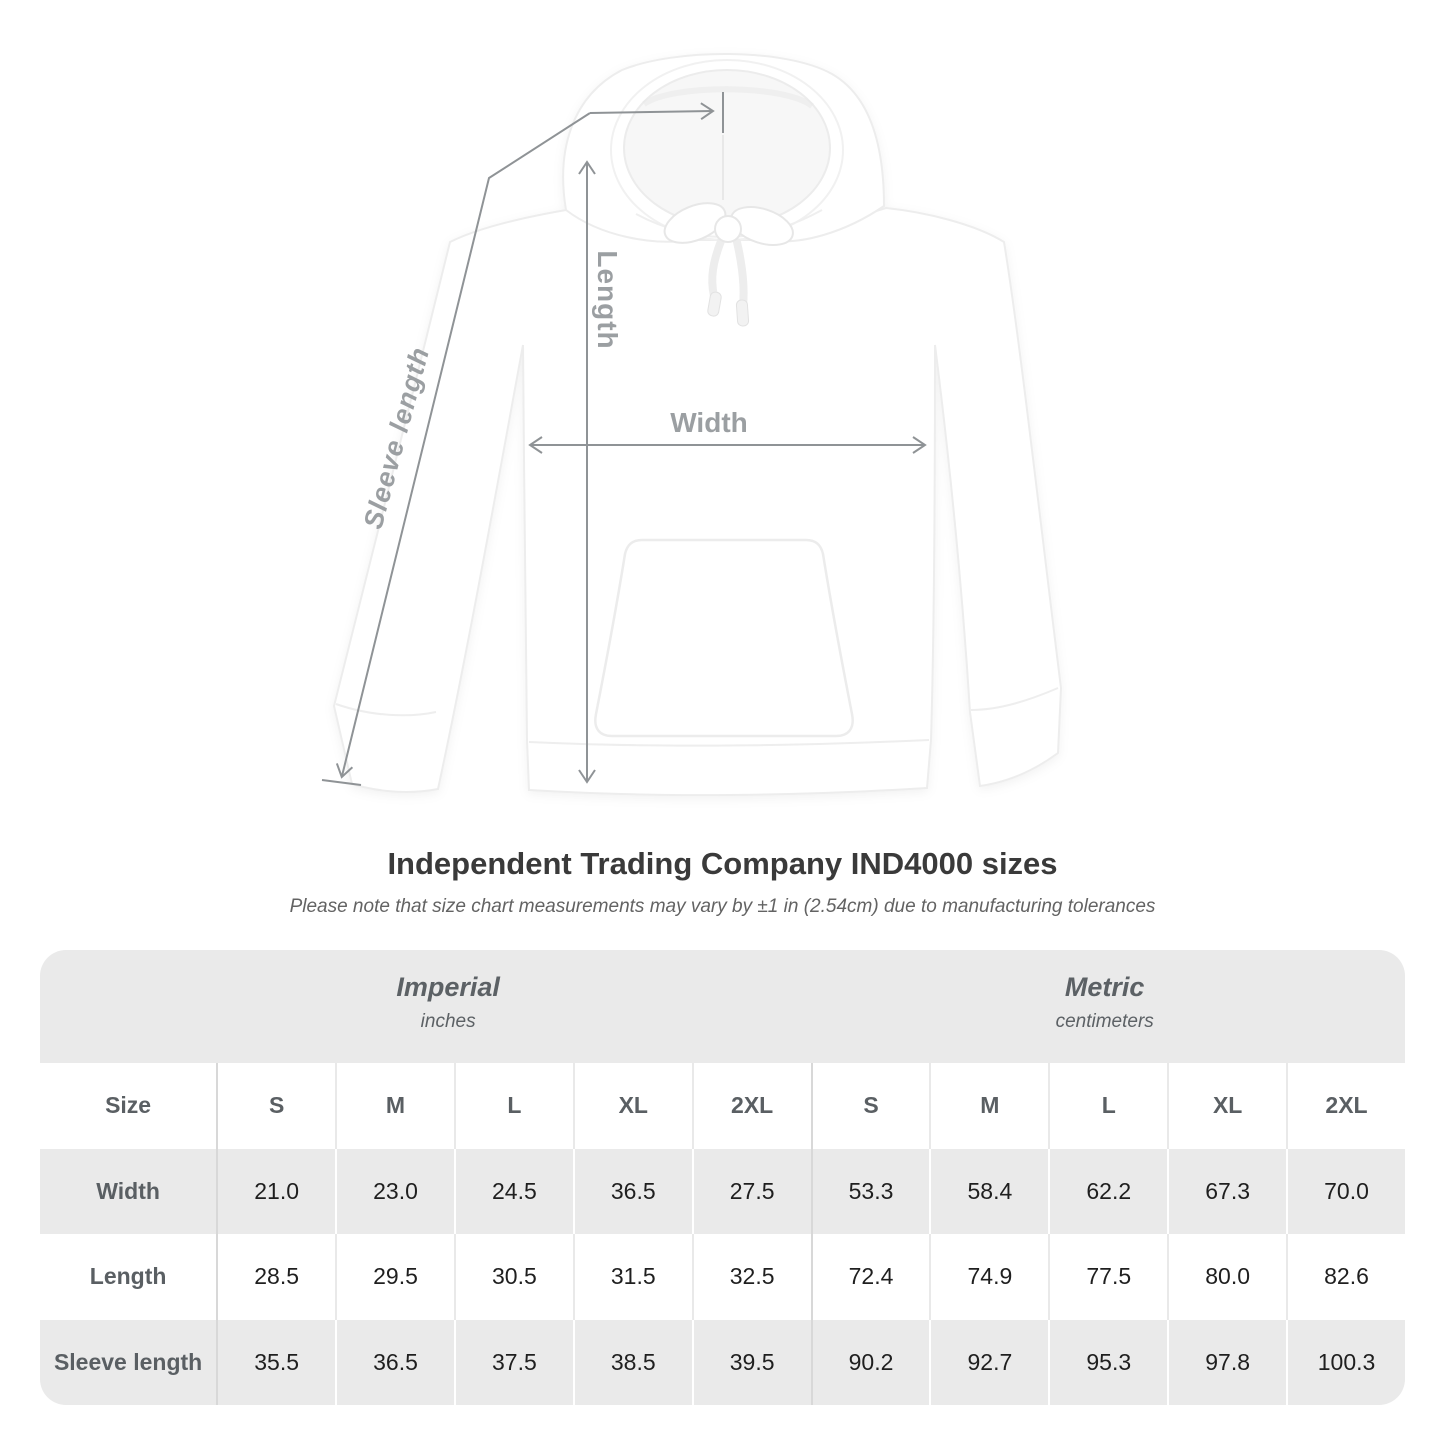 The height and width of the screenshot is (1445, 1445). Describe the element at coordinates (1107, 1277) in the screenshot. I see `table-cell: 77.5` at that location.